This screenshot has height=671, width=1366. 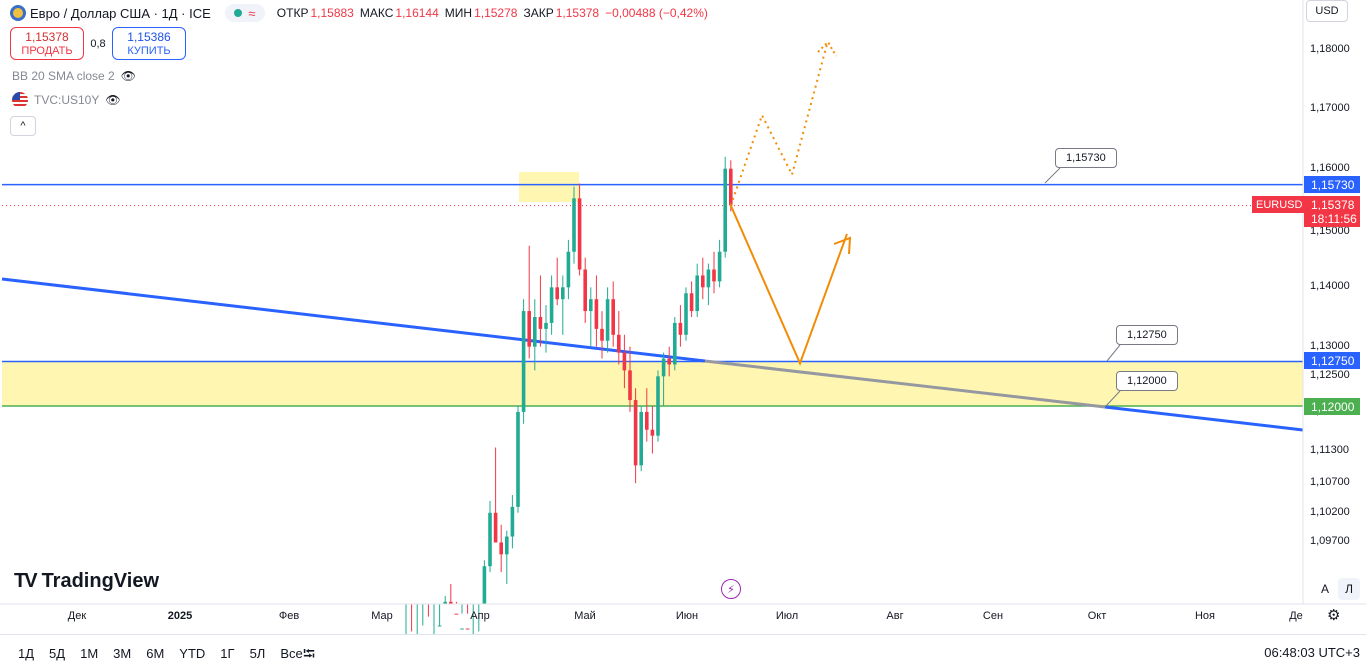 I want to click on resistance-highlight, so click(x=549, y=187).